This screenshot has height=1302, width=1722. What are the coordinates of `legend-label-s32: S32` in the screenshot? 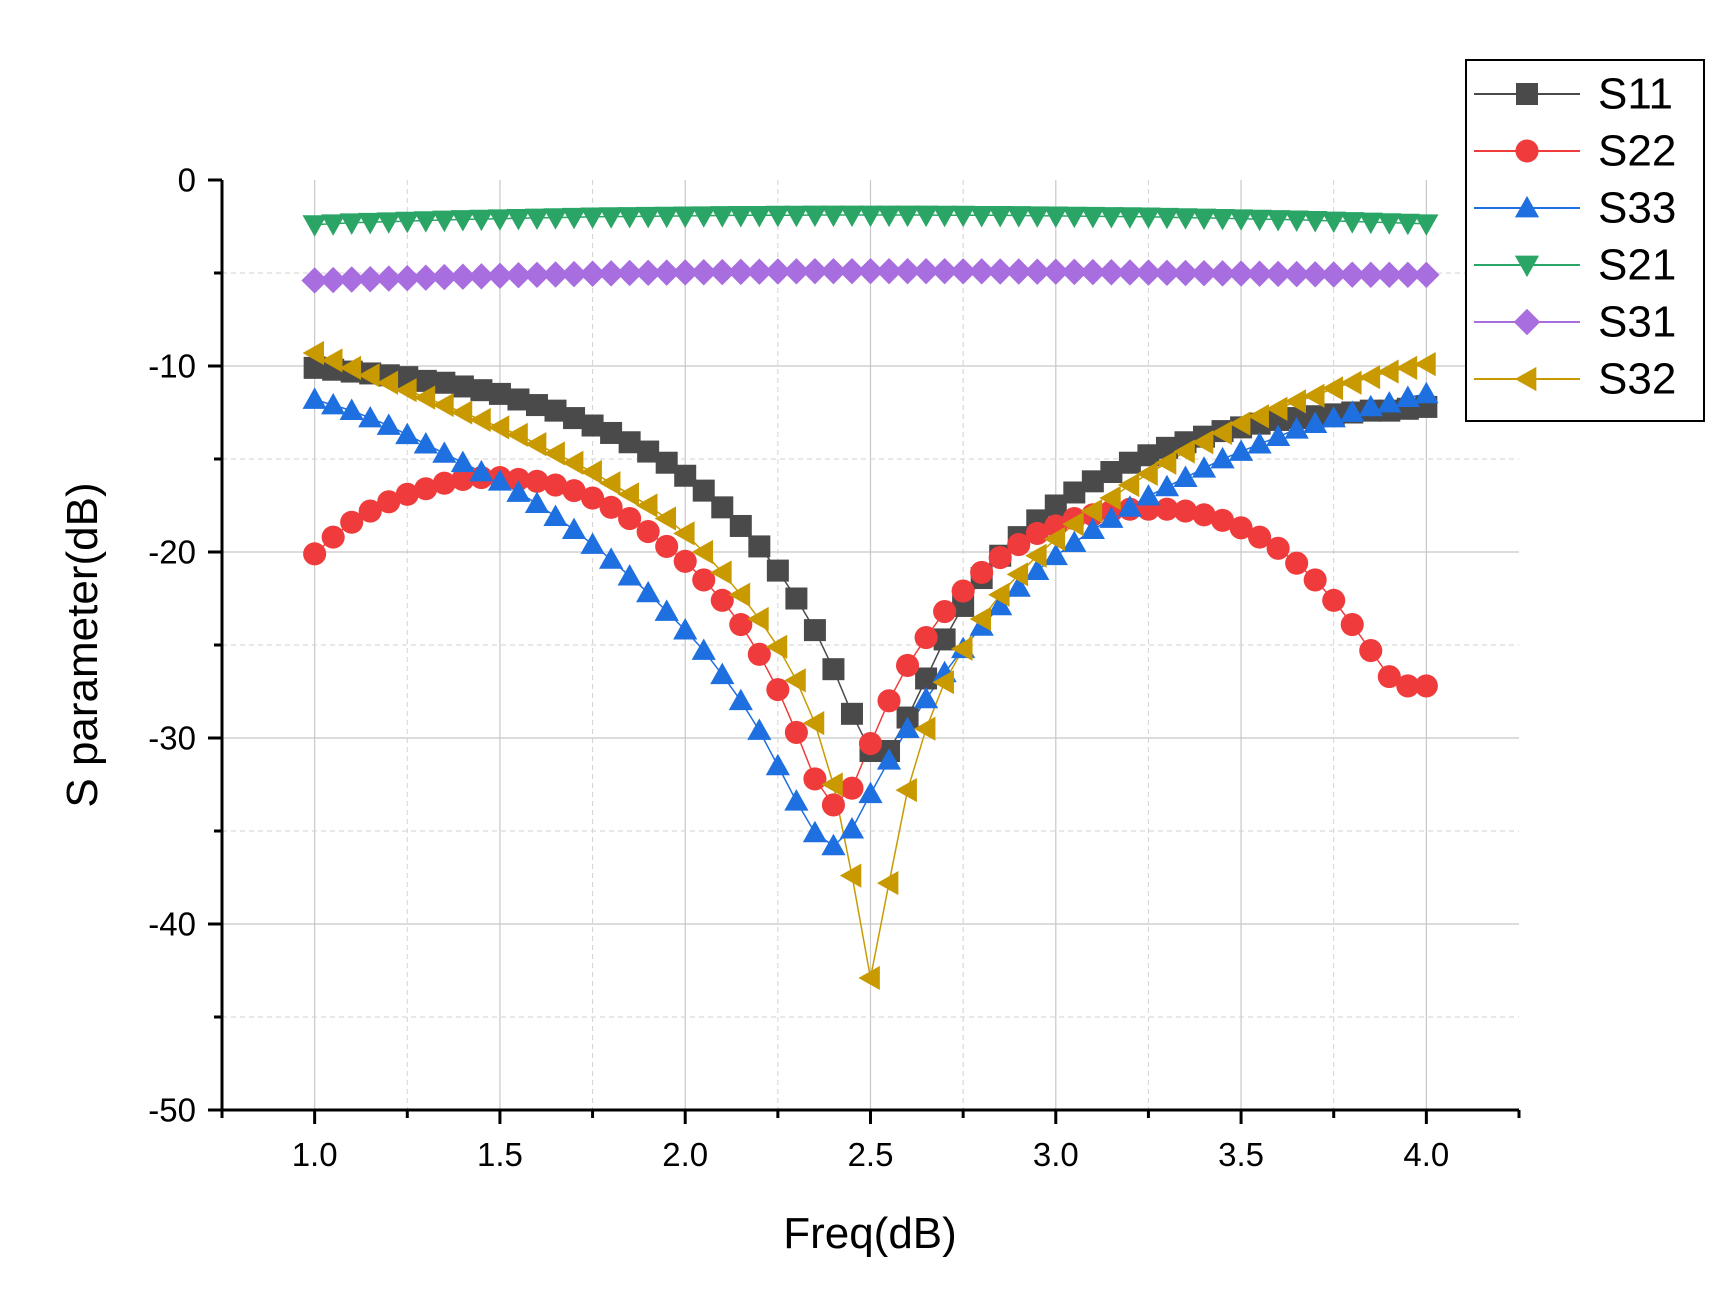 It's located at (1637, 379).